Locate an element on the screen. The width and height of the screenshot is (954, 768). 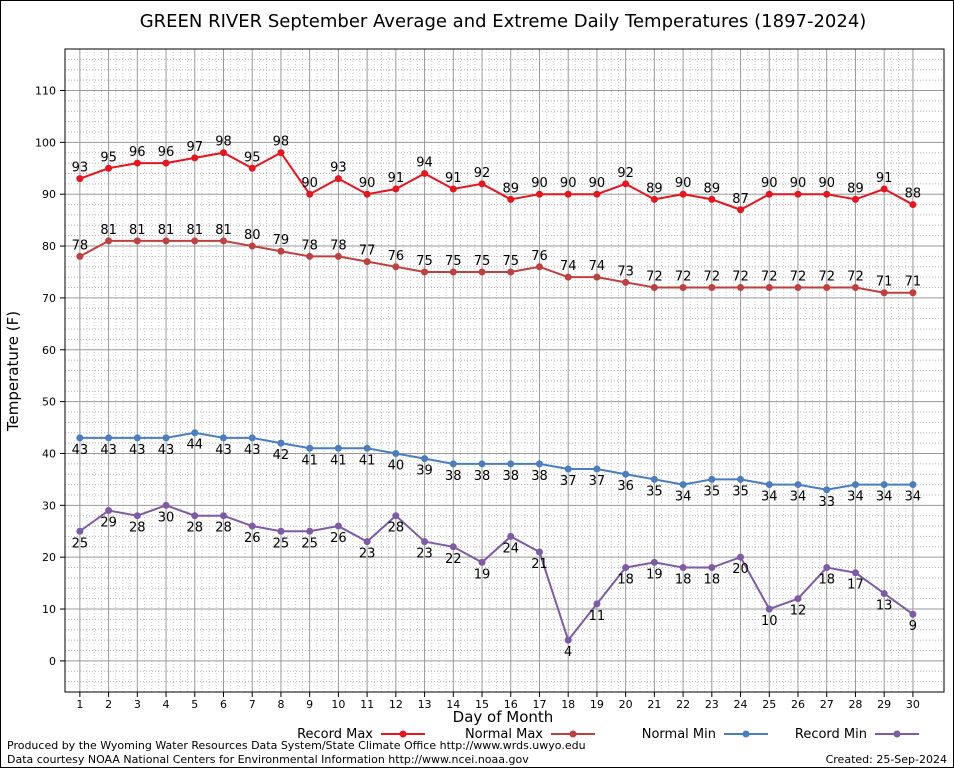
record-min-data-label: 20 is located at coordinates (740, 569).